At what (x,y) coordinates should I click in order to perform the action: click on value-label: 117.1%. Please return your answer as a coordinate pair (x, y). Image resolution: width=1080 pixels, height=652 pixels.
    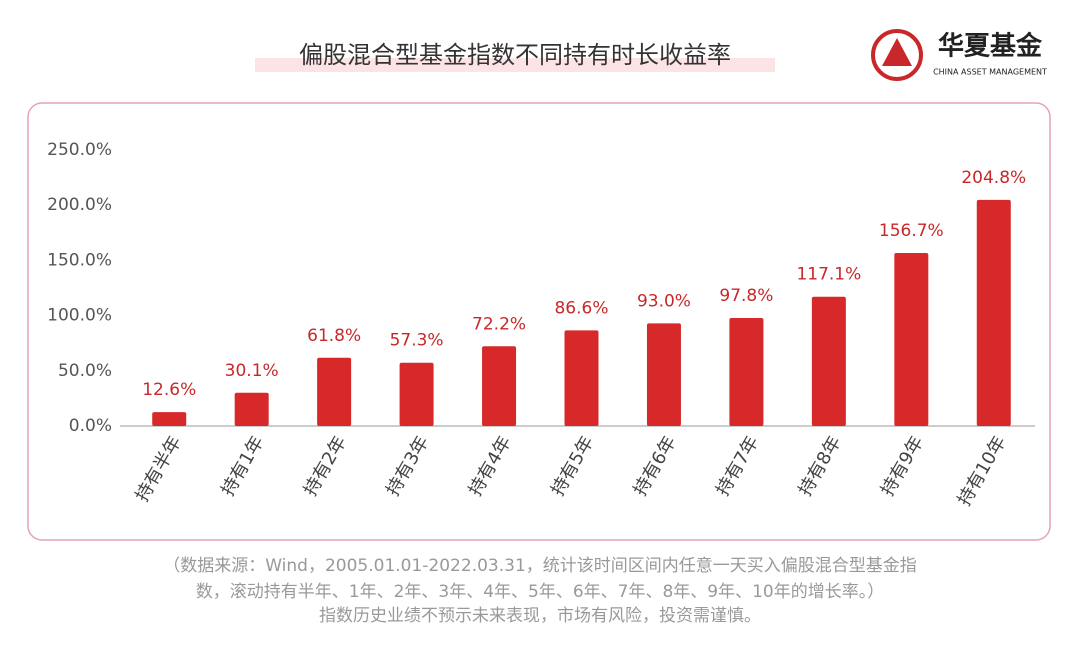
    Looking at the image, I should click on (828, 275).